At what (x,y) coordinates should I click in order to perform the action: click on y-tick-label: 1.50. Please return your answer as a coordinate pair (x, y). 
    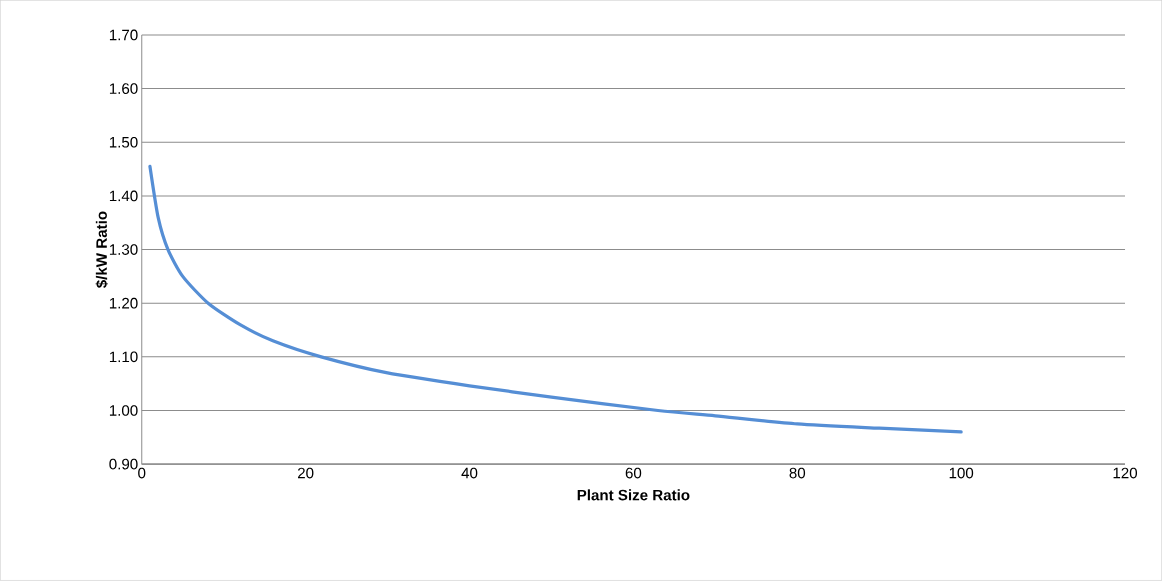
    Looking at the image, I should click on (123, 142).